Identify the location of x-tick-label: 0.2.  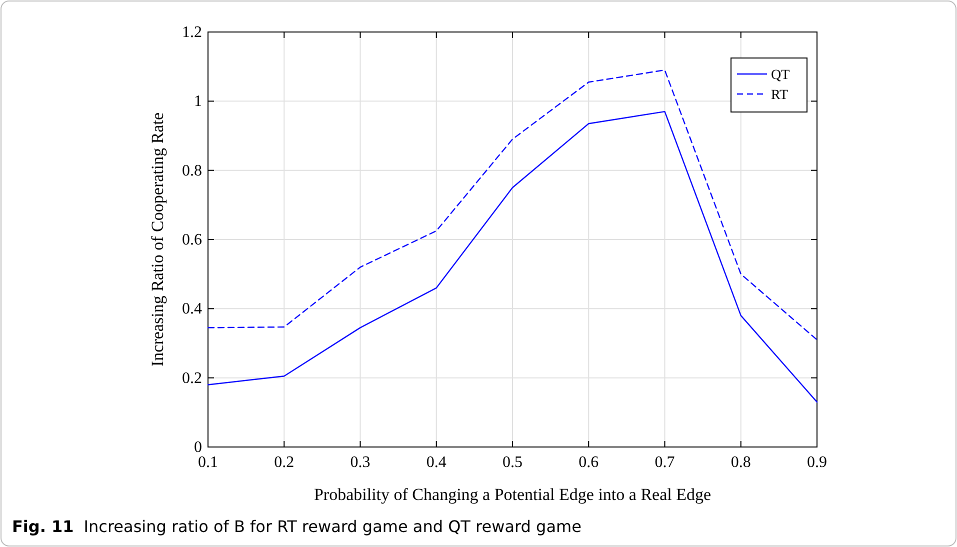
(284, 462).